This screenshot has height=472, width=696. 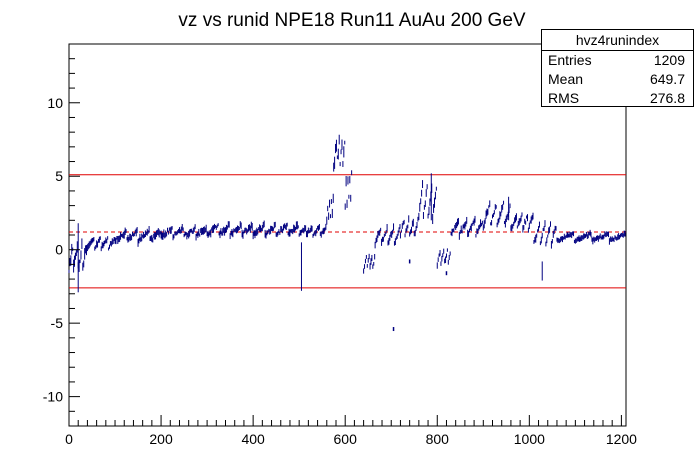 What do you see at coordinates (438, 439) in the screenshot?
I see `x-tick-label: 800` at bounding box center [438, 439].